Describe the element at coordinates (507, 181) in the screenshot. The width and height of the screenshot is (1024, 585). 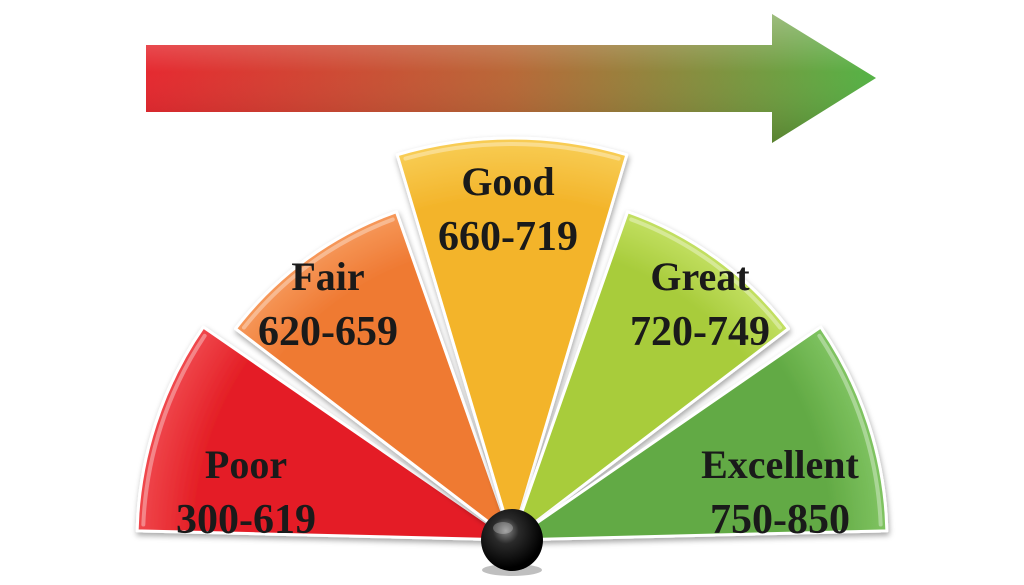
I see `segment-label-good: Good` at that location.